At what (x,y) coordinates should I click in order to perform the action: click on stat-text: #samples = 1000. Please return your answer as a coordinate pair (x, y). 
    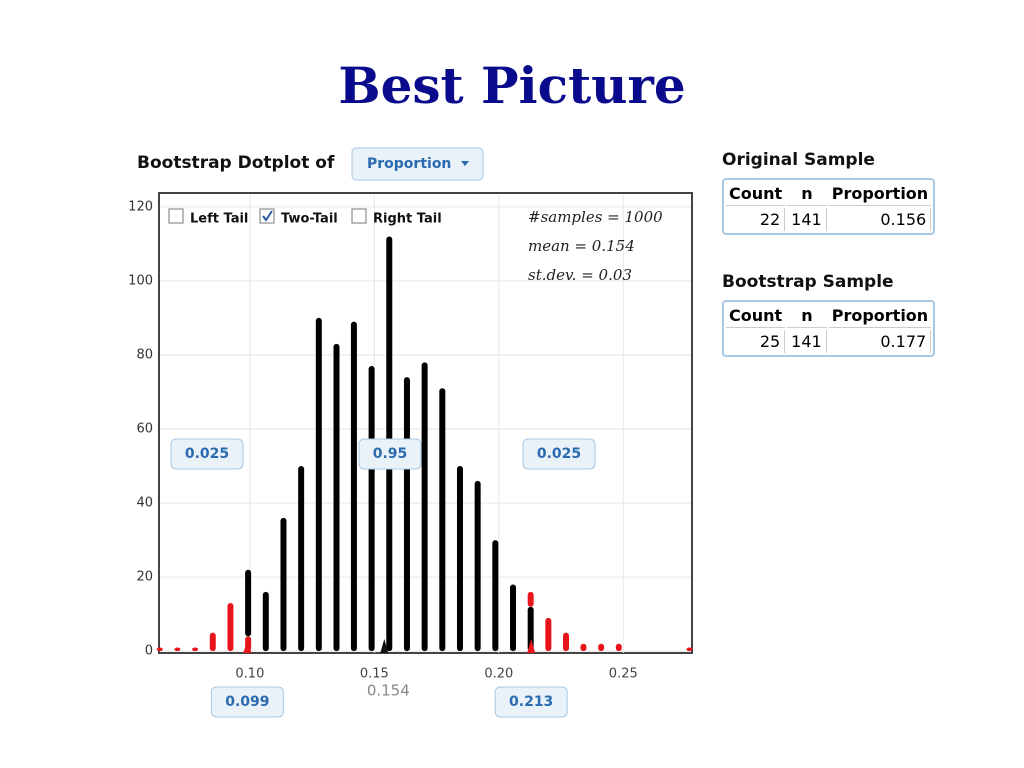
    Looking at the image, I should click on (595, 217).